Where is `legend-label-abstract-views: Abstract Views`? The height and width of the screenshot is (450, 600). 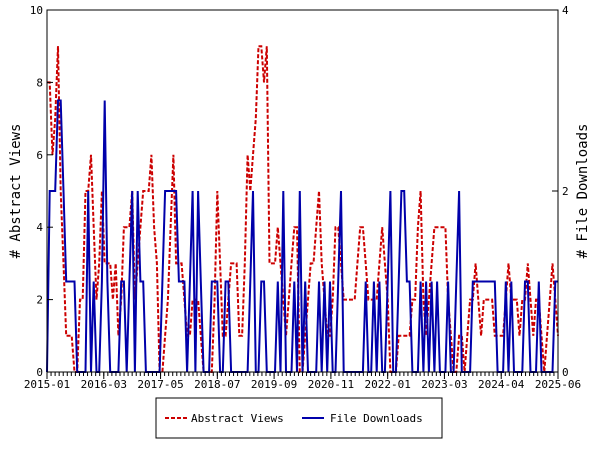 legend-label-abstract-views: Abstract Views is located at coordinates (237, 418).